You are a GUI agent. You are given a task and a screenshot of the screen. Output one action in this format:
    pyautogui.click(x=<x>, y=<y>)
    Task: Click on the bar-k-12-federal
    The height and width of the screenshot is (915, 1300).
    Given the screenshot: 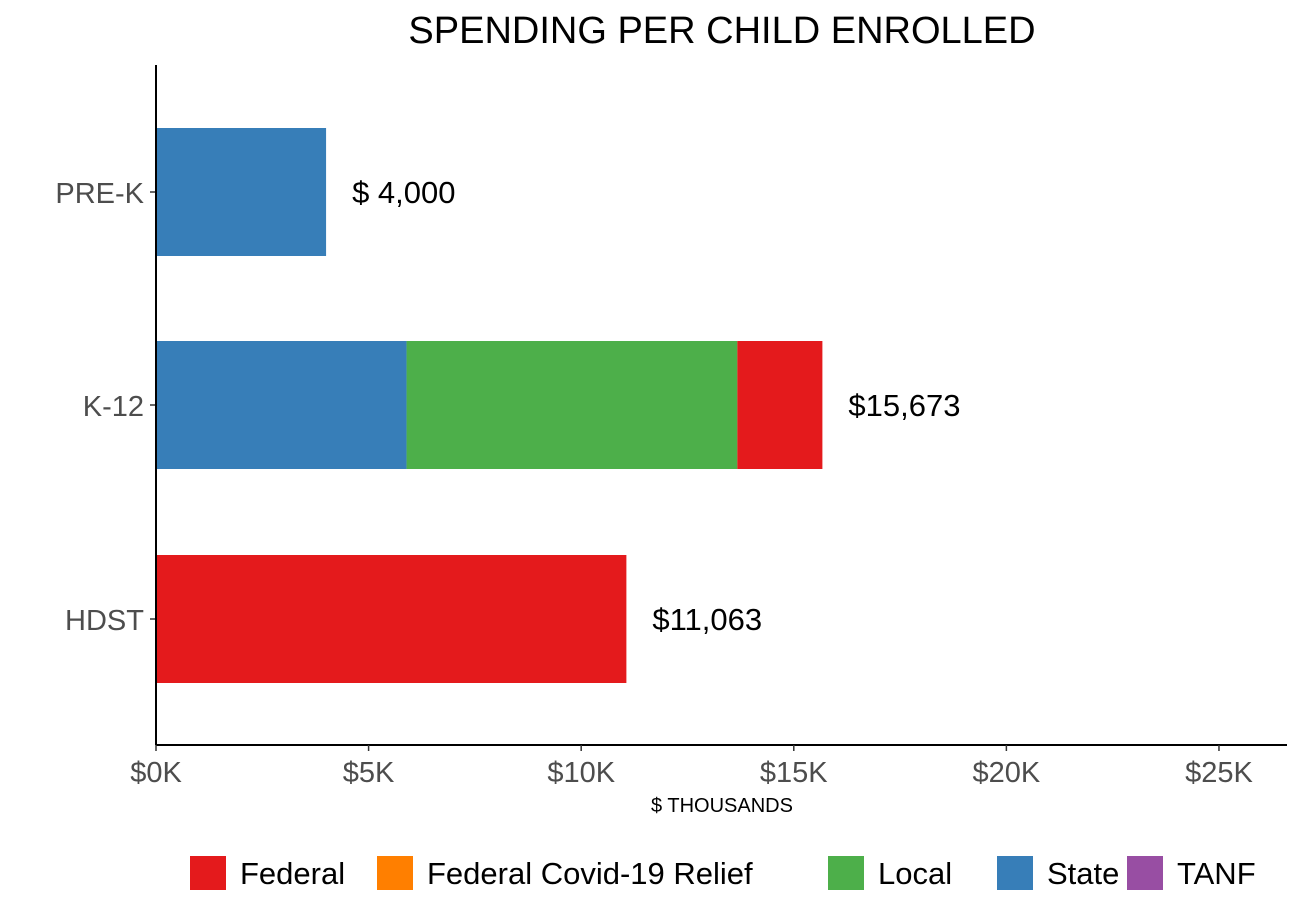 What is the action you would take?
    pyautogui.click(x=780, y=405)
    